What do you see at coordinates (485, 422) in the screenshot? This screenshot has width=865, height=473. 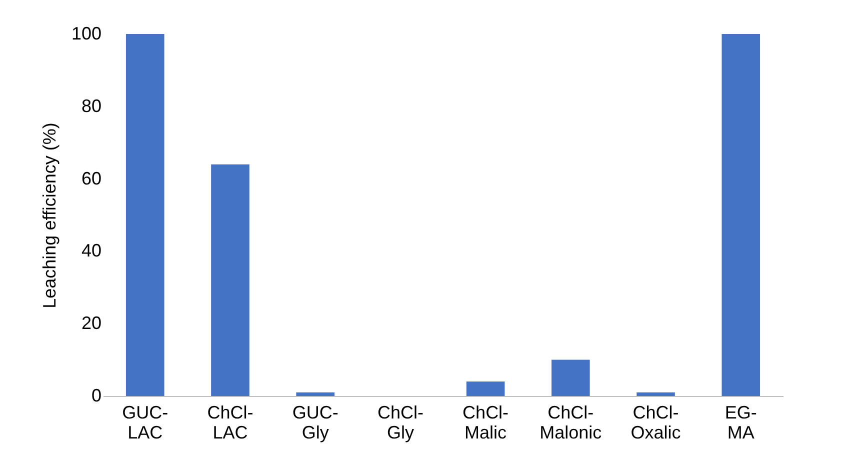 I see `x-tick-label: ChCl-Malic` at bounding box center [485, 422].